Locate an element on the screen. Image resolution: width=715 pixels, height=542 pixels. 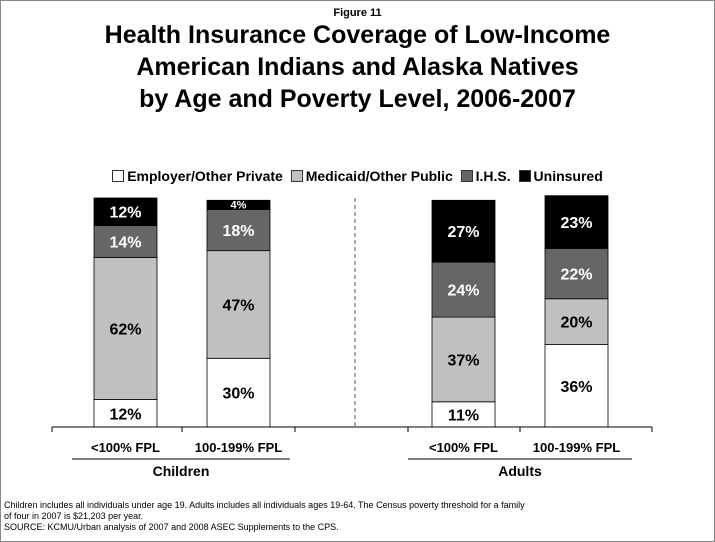
legend-label-uninsured: Uninsured is located at coordinates (568, 176).